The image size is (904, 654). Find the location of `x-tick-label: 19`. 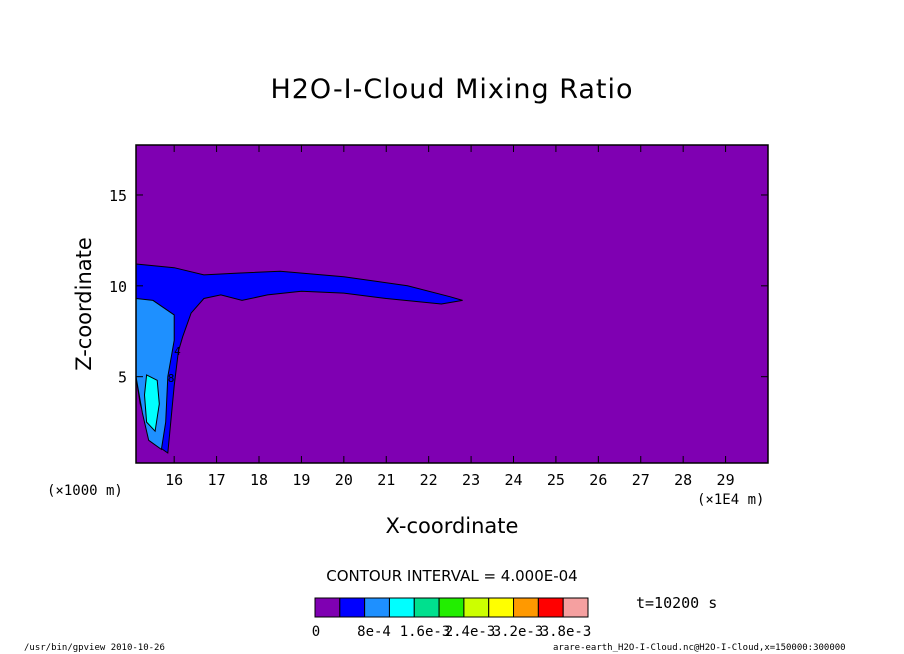

x-tick-label: 19 is located at coordinates (301, 480).